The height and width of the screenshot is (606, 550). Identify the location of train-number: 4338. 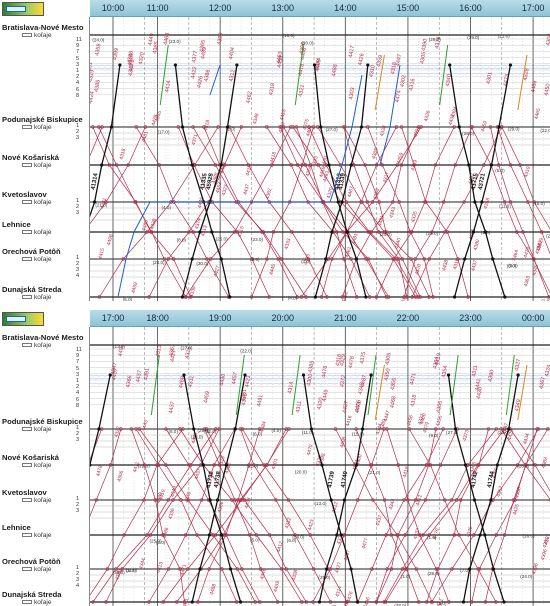
(295, 575).